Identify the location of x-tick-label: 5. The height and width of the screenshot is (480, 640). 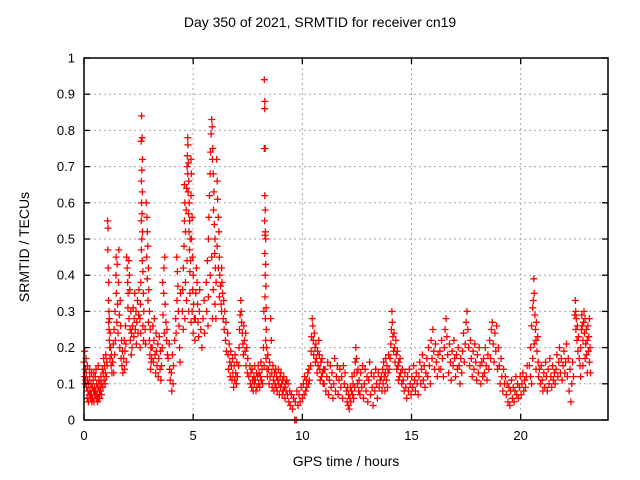
(193, 435).